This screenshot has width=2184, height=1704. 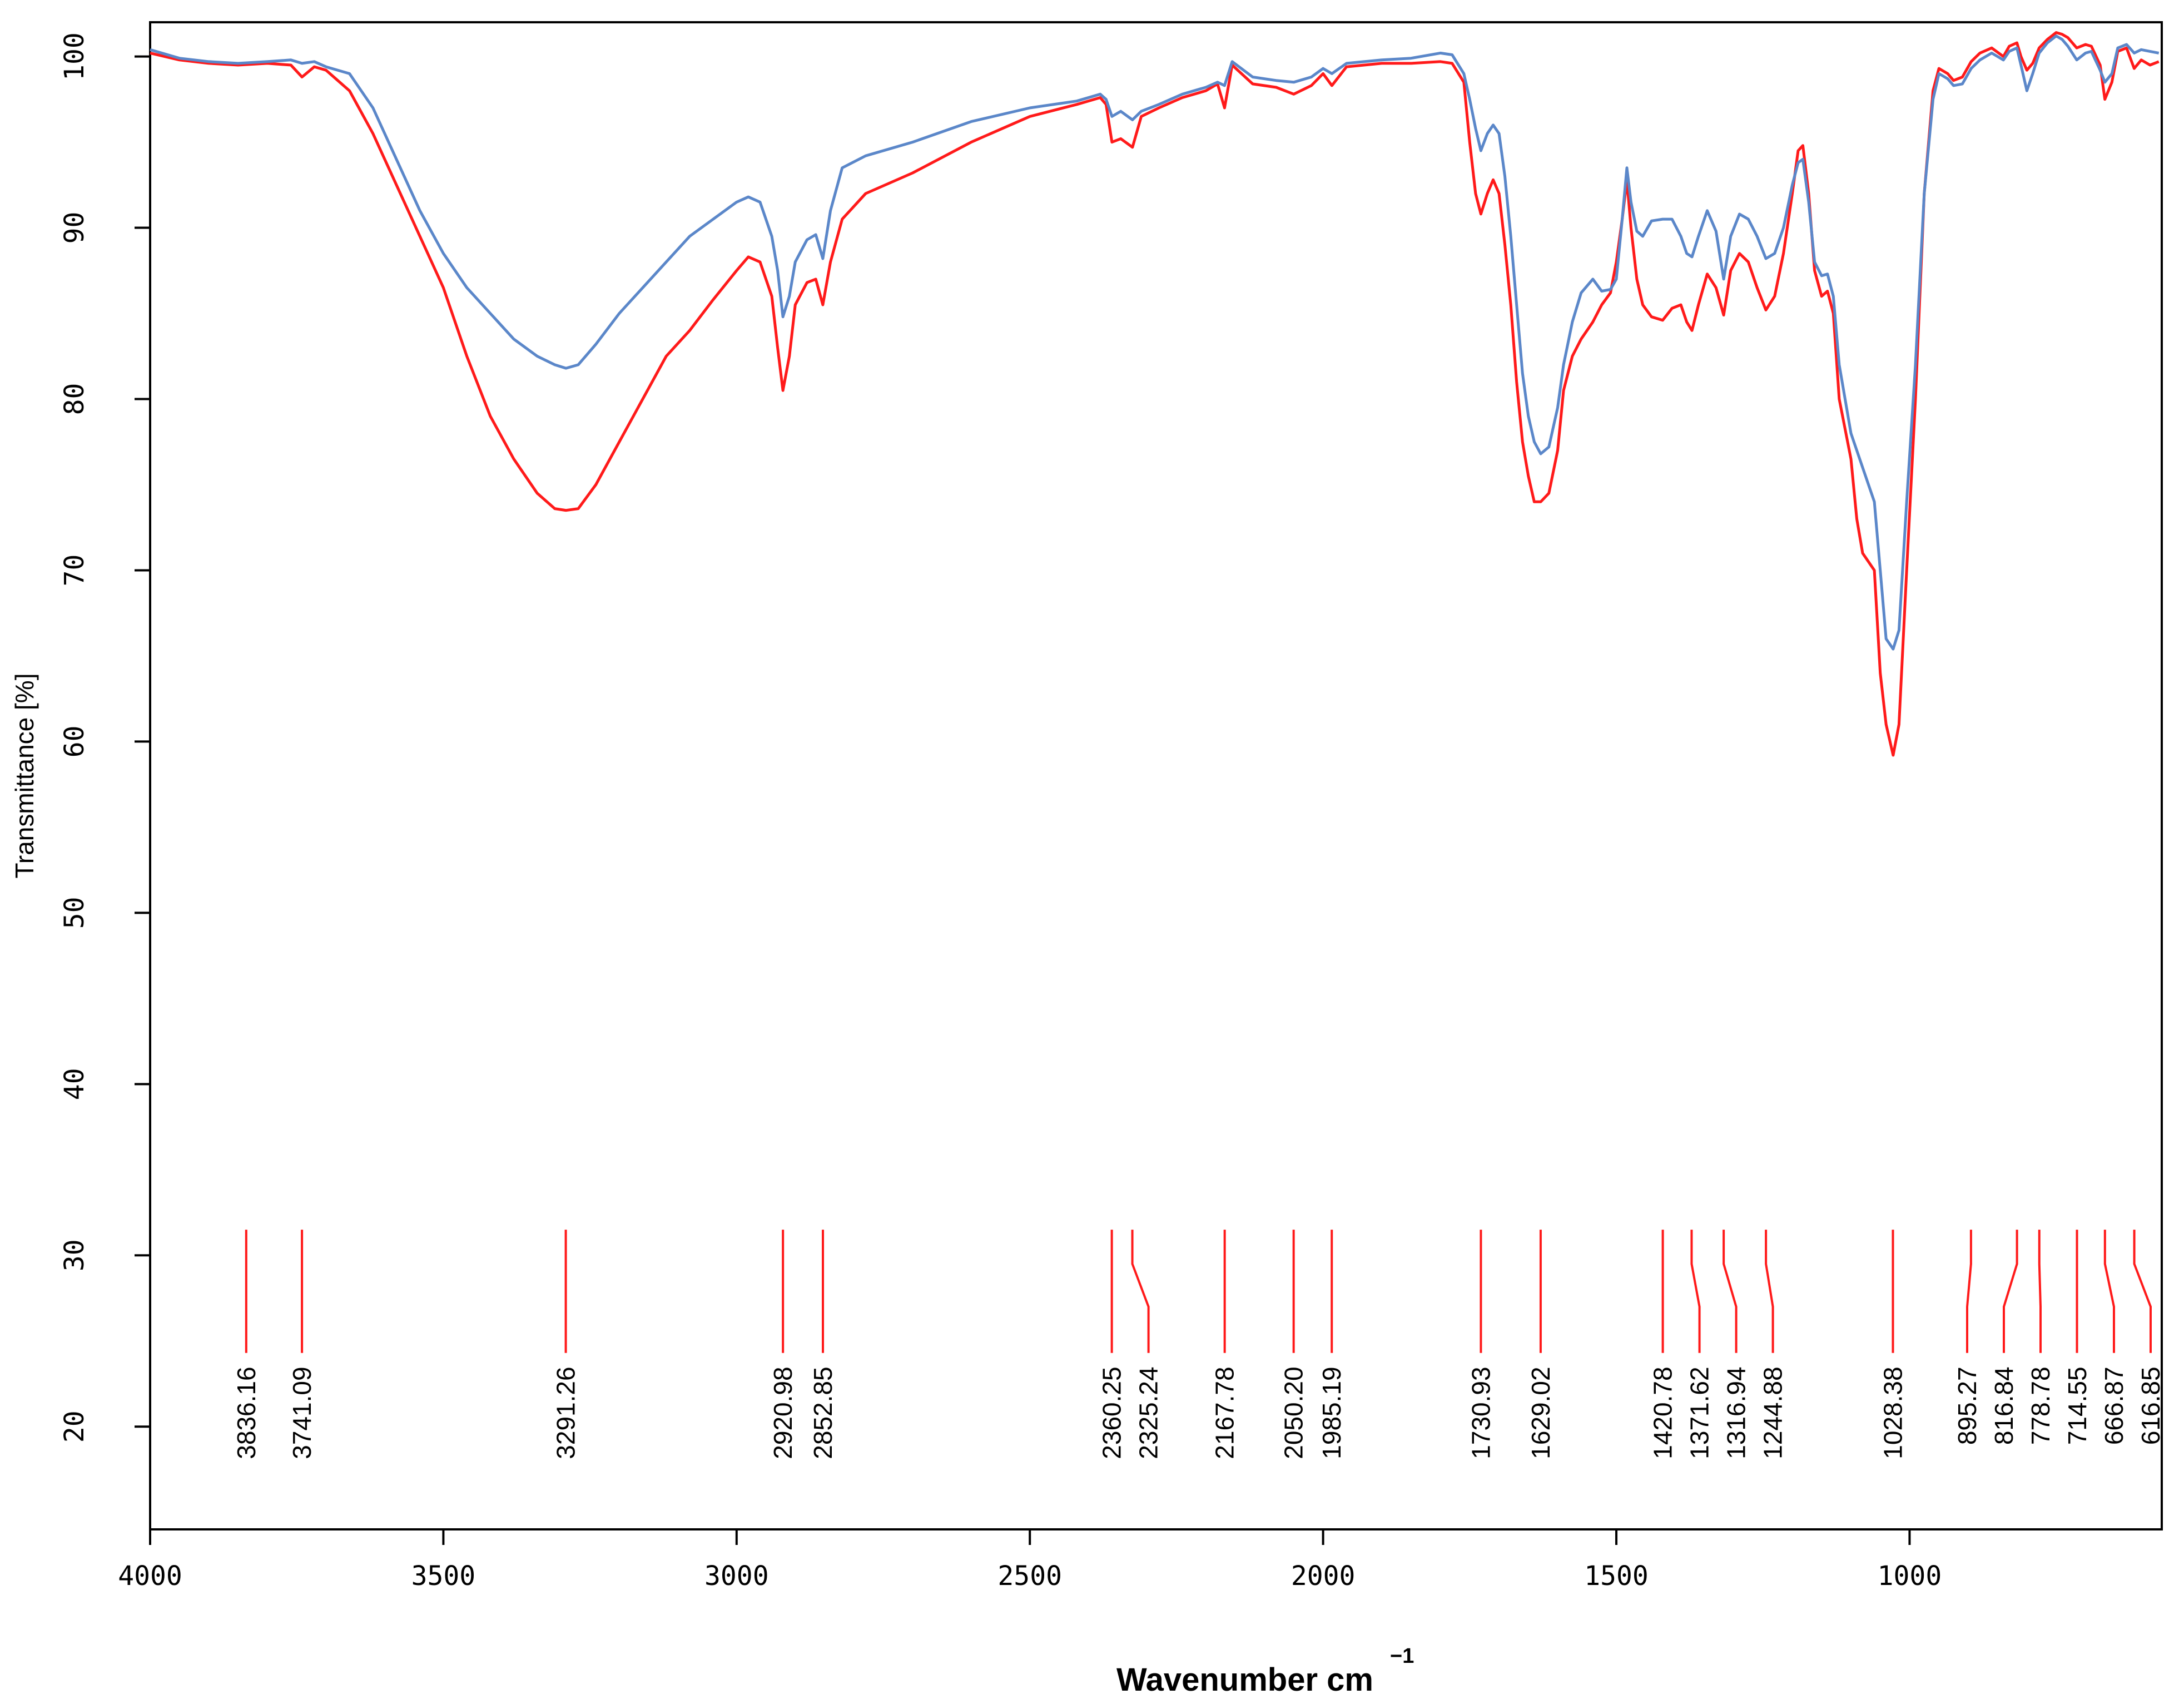 I want to click on y-tick-label: 90, so click(x=74, y=228).